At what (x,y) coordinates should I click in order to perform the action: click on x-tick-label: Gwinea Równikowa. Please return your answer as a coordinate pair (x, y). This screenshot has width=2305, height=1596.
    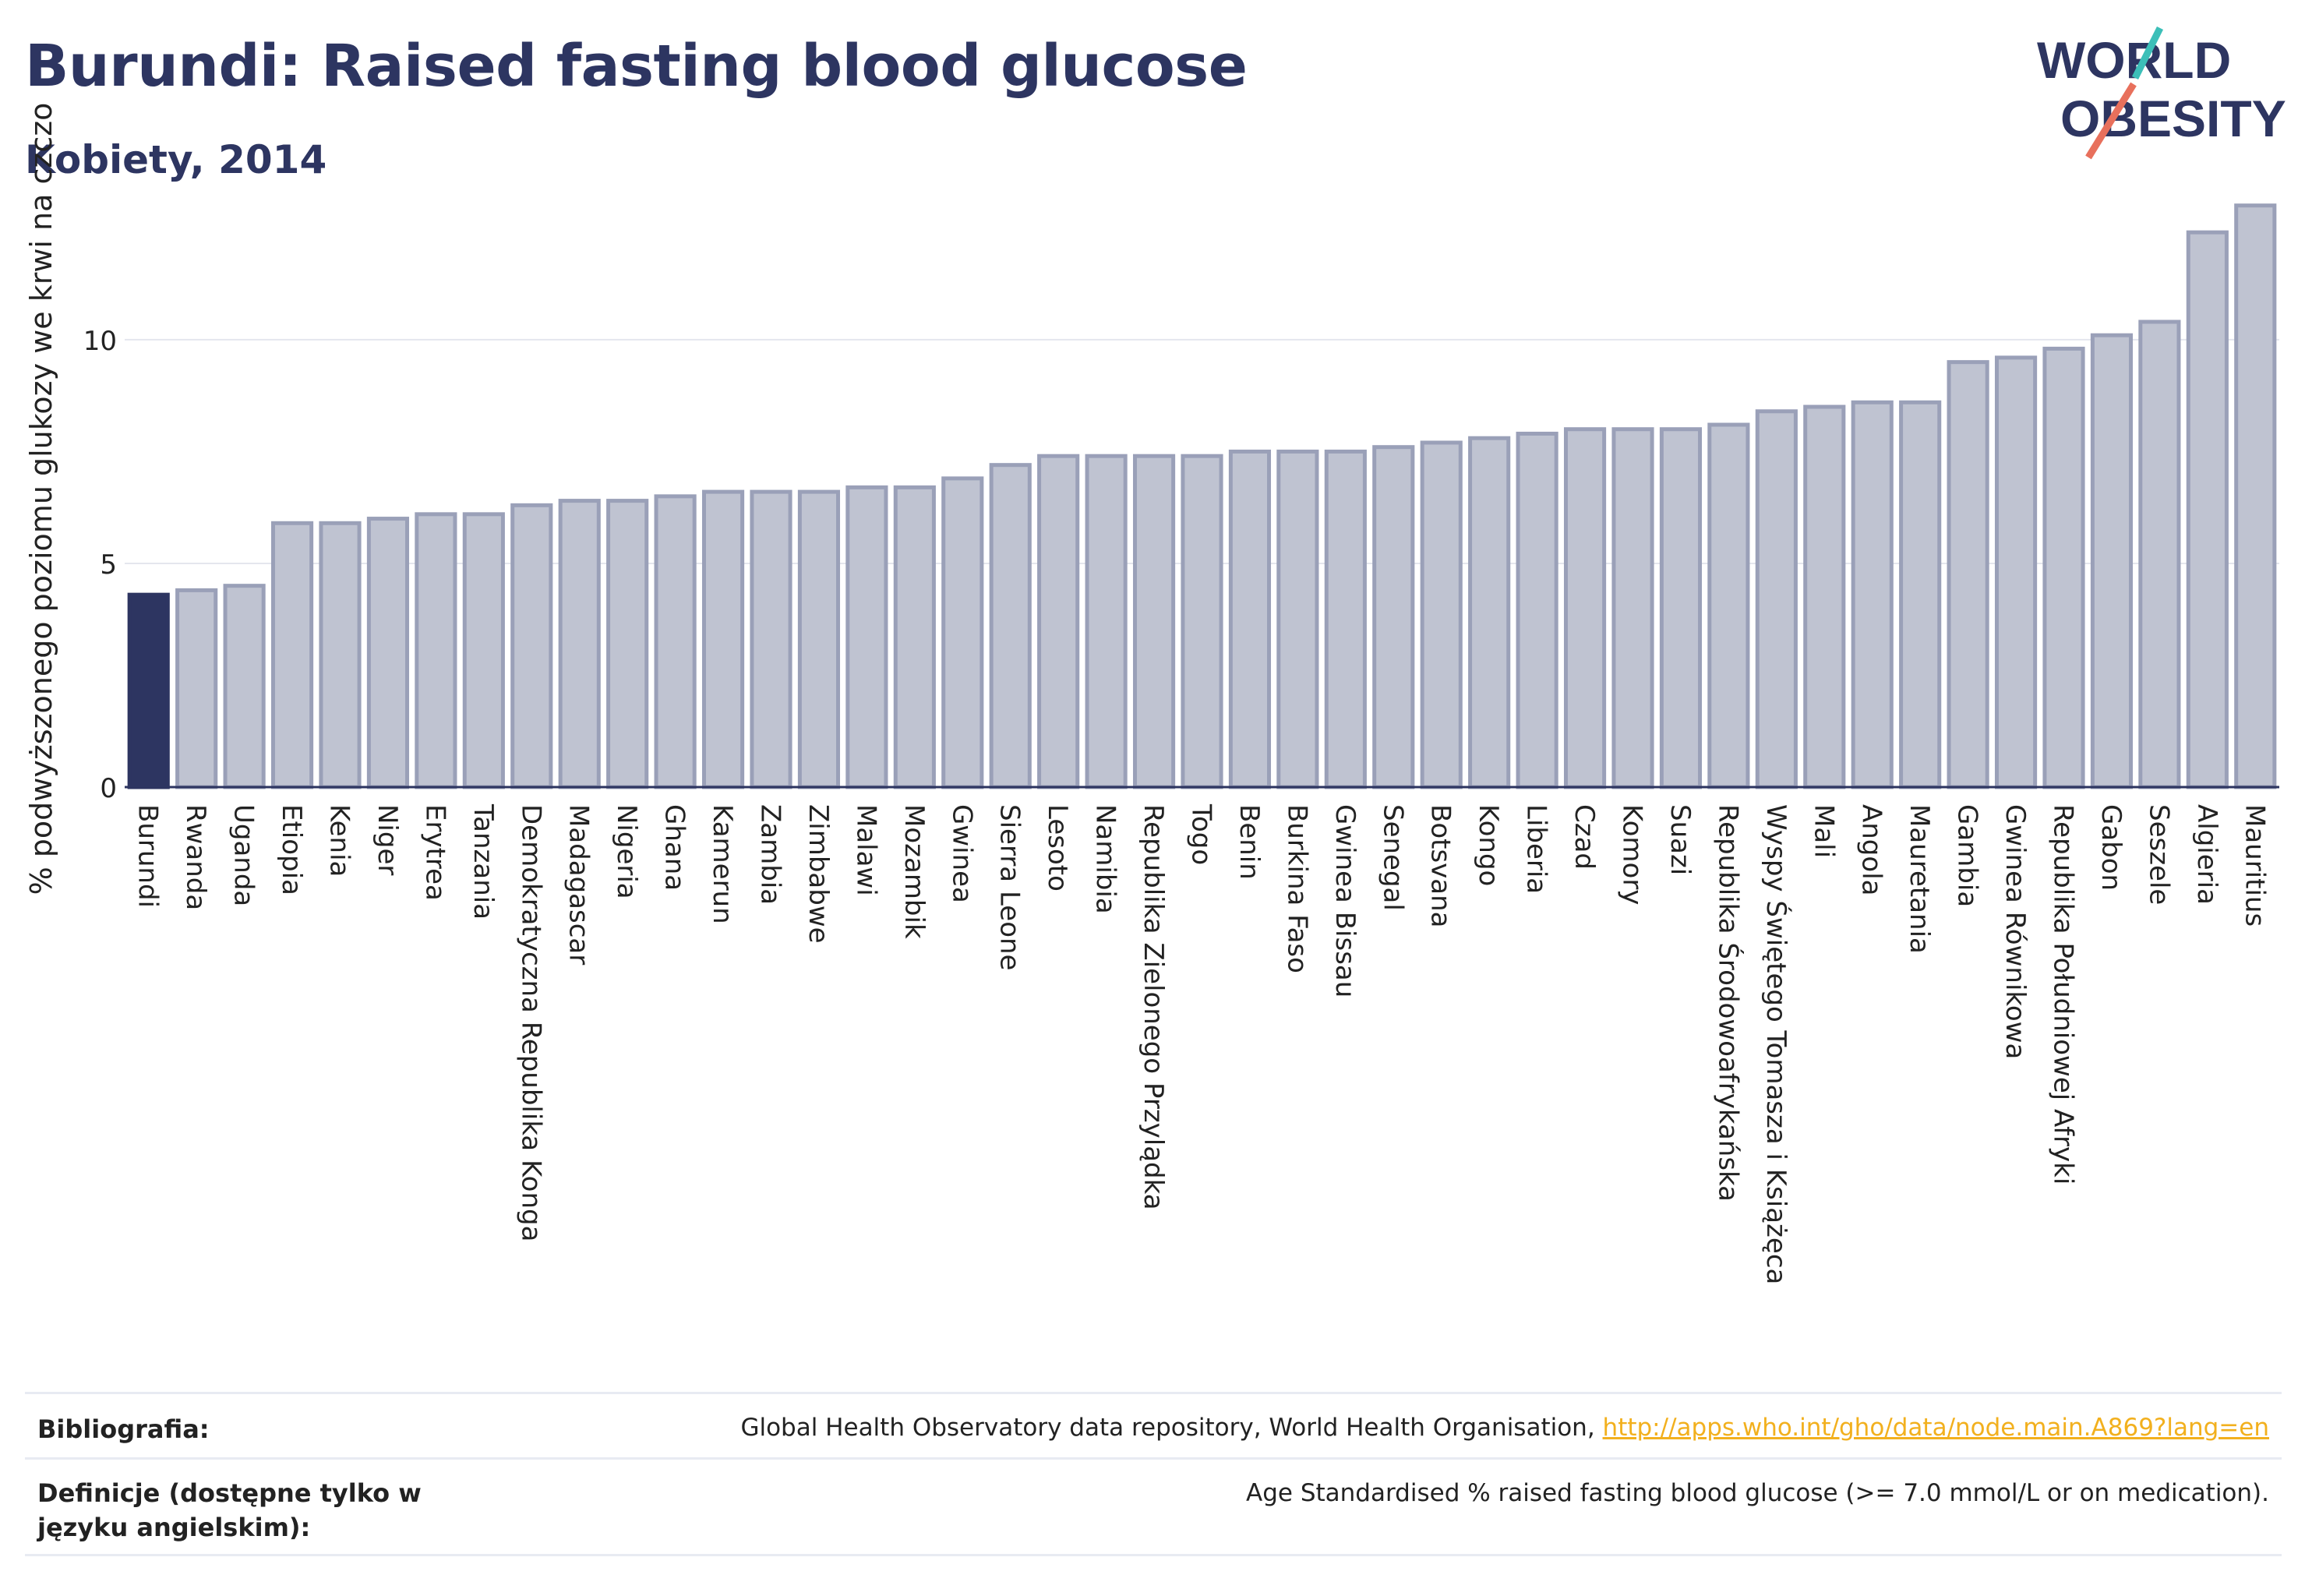
    Looking at the image, I should click on (2016, 931).